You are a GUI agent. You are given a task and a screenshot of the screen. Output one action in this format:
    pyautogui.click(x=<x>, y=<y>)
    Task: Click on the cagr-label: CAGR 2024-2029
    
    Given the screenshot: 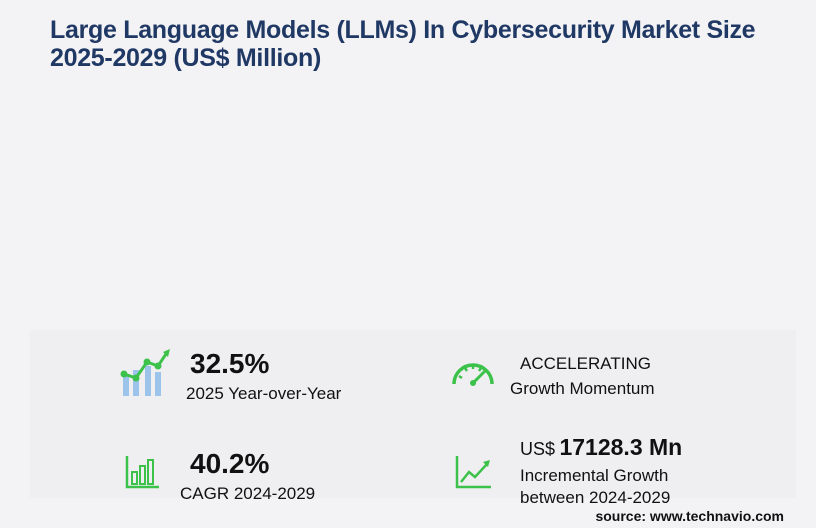 What is the action you would take?
    pyautogui.click(x=248, y=493)
    